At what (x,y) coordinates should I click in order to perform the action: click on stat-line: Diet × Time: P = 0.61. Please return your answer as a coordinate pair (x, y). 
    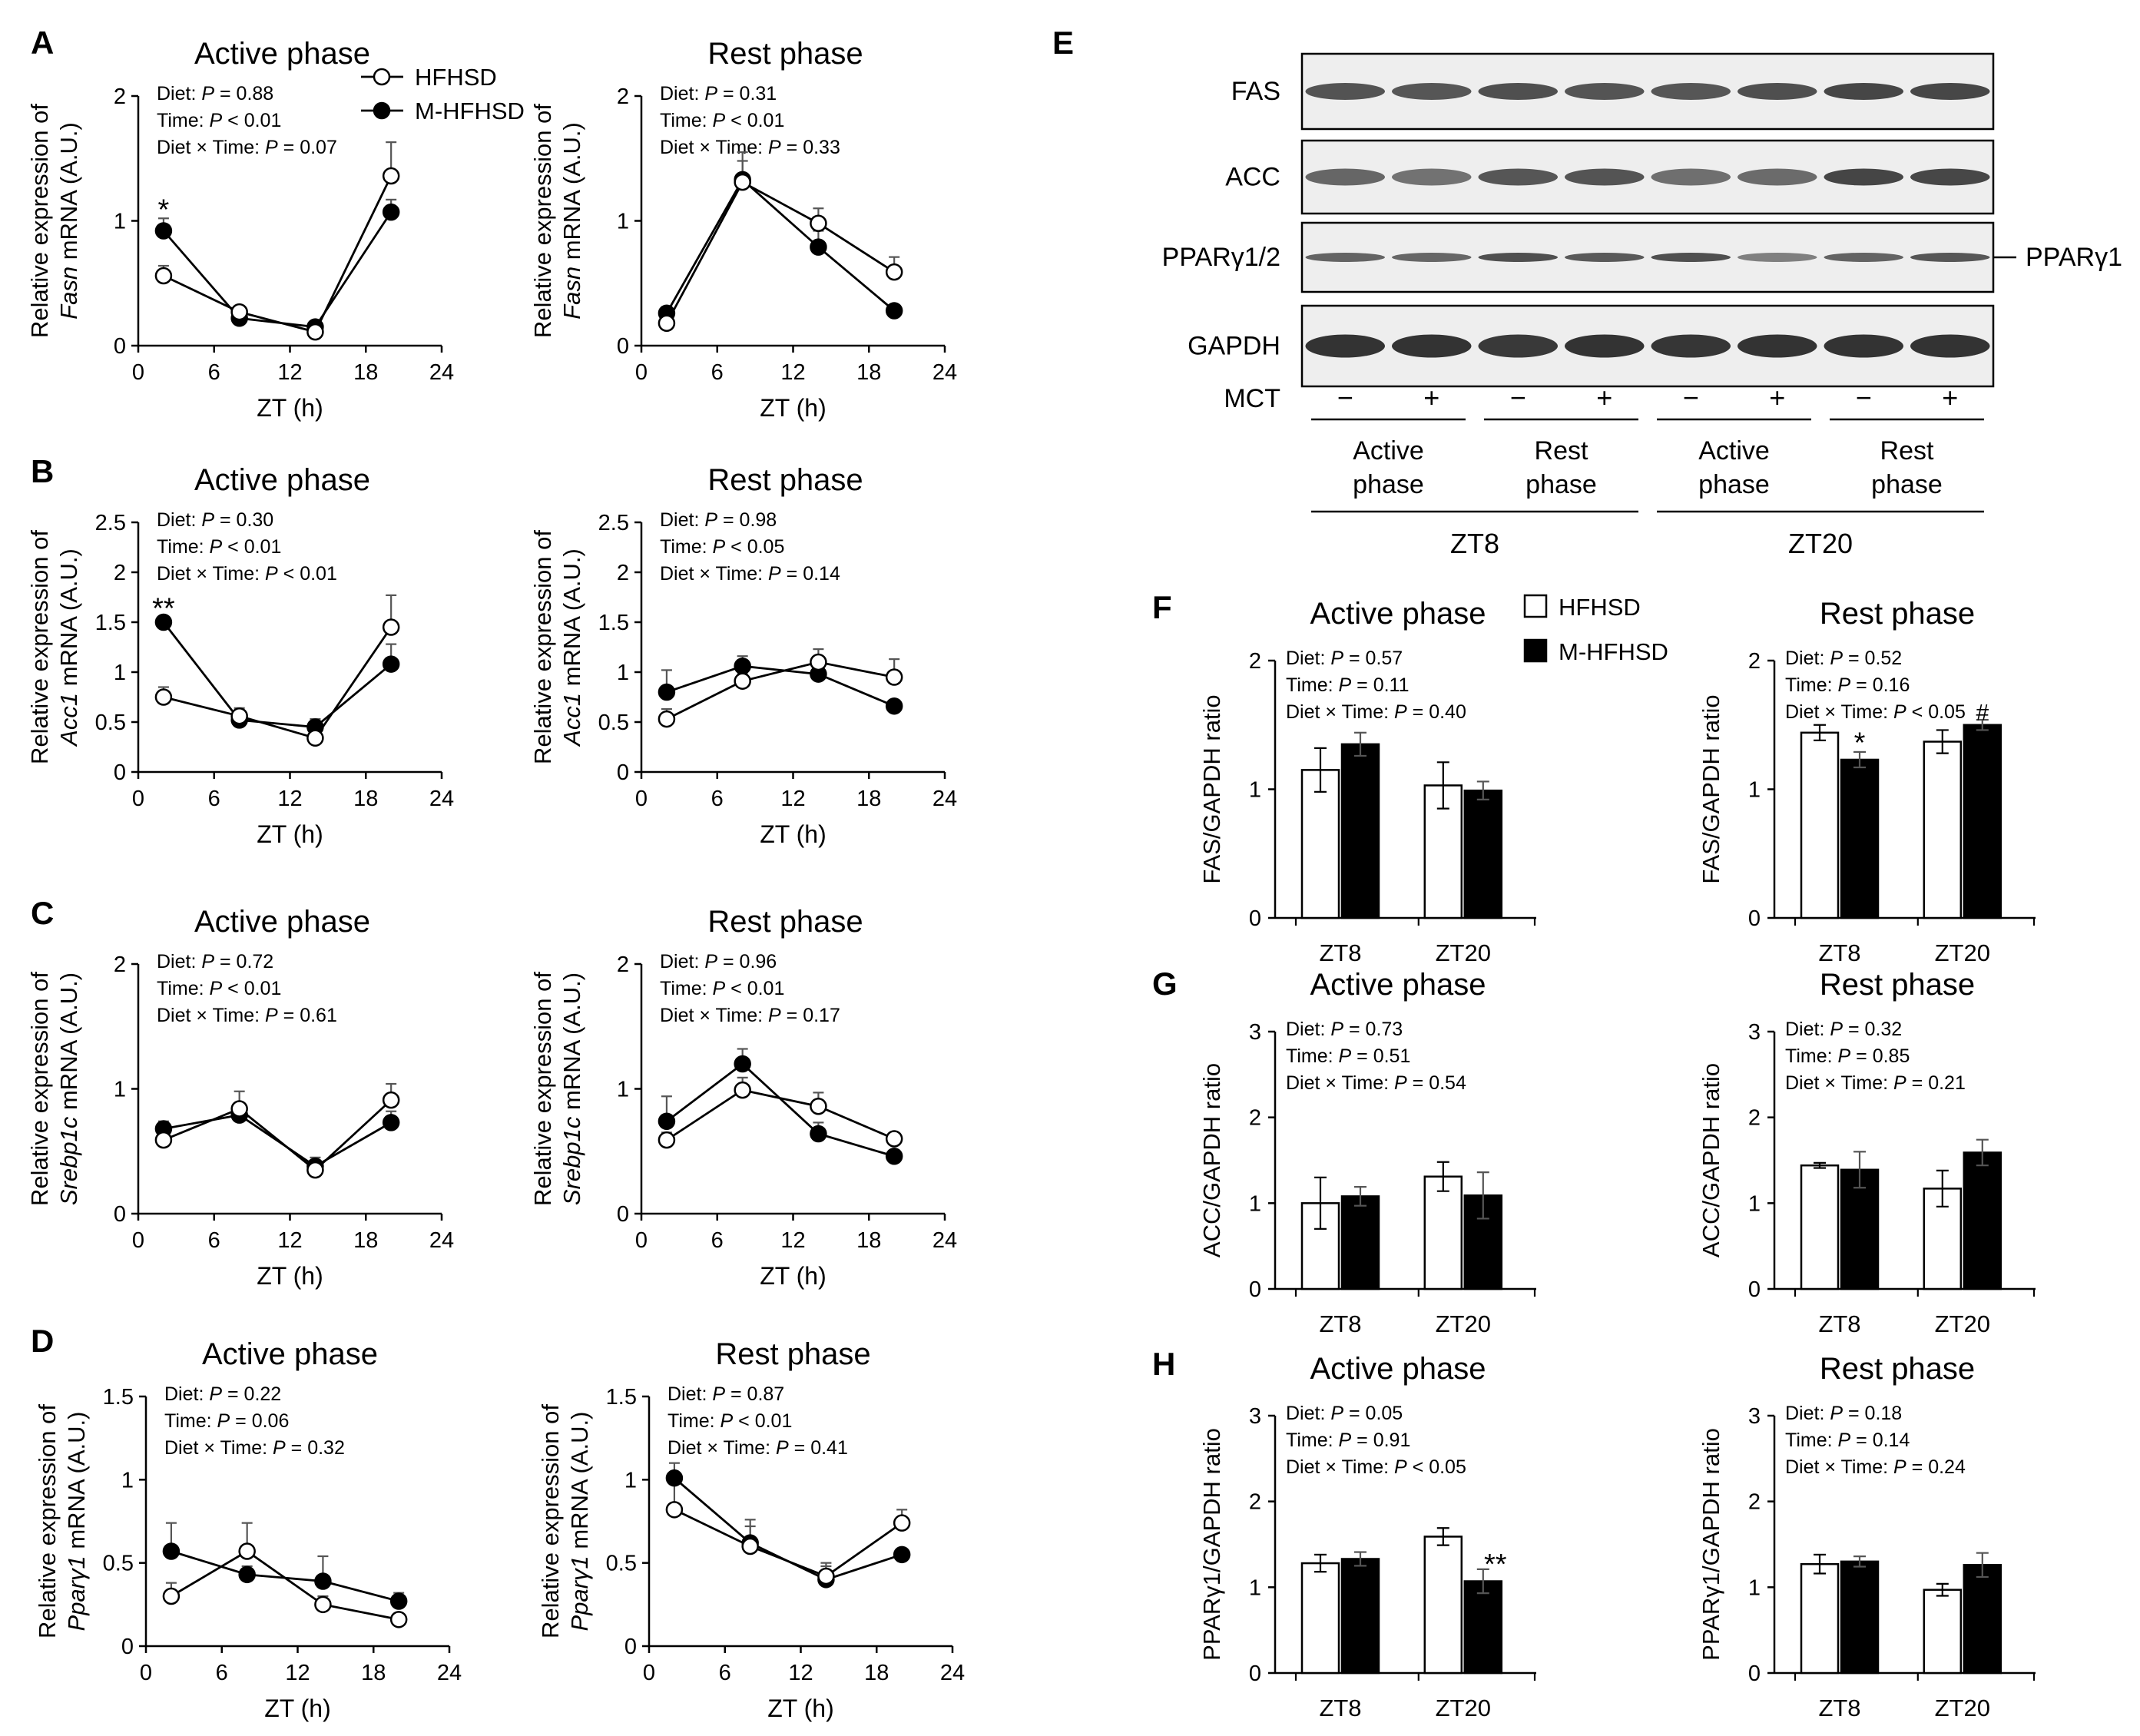
    Looking at the image, I should click on (247, 1016).